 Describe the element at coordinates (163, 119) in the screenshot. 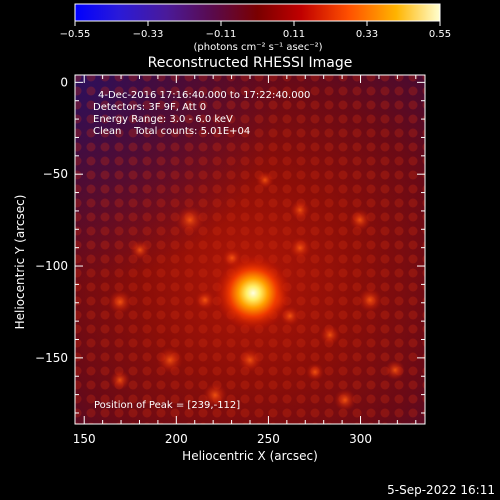

I see `annotation-energy-range: Energy Range: 3.0 - 6.0 keV` at that location.